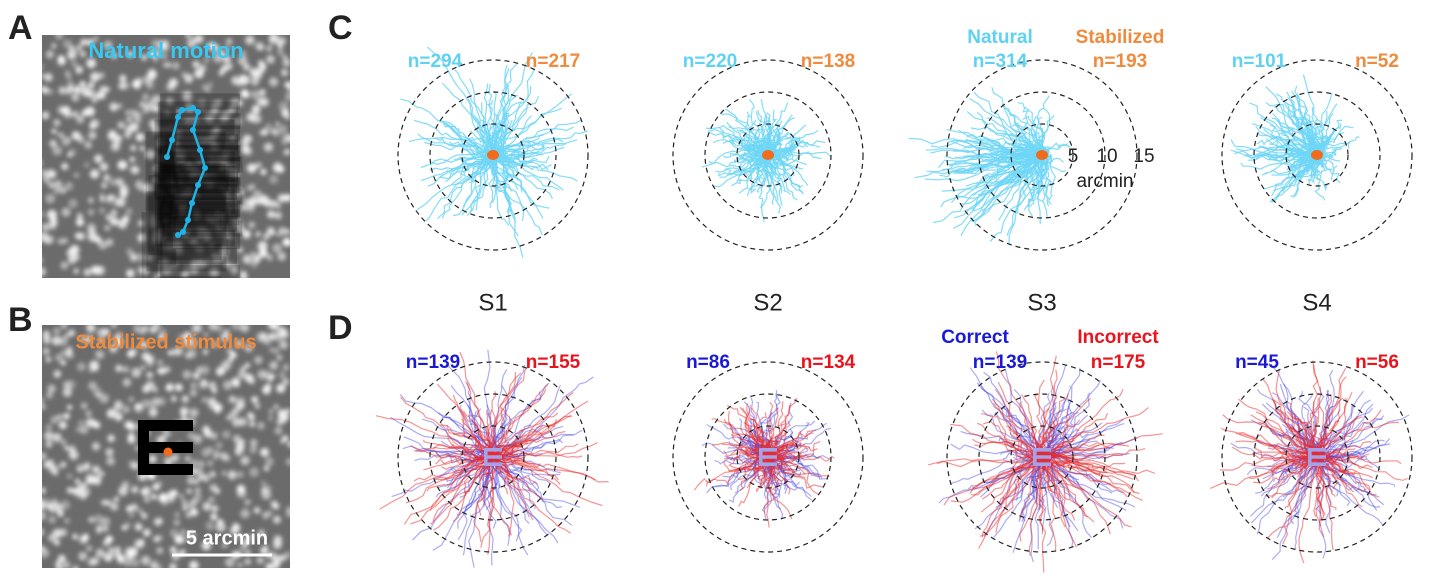 This screenshot has width=1429, height=578. I want to click on panel-letter: D, so click(340, 328).